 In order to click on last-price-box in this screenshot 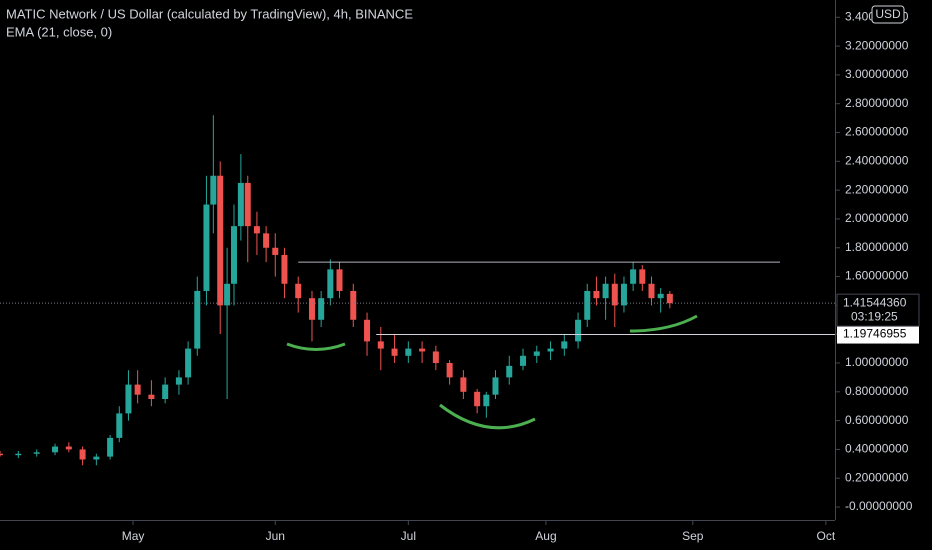, I will do `click(878, 310)`.